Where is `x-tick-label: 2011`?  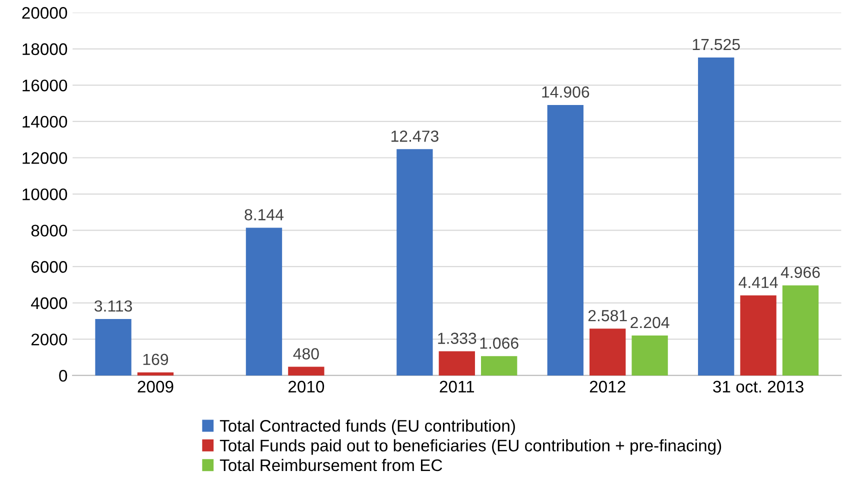 x-tick-label: 2011 is located at coordinates (457, 386).